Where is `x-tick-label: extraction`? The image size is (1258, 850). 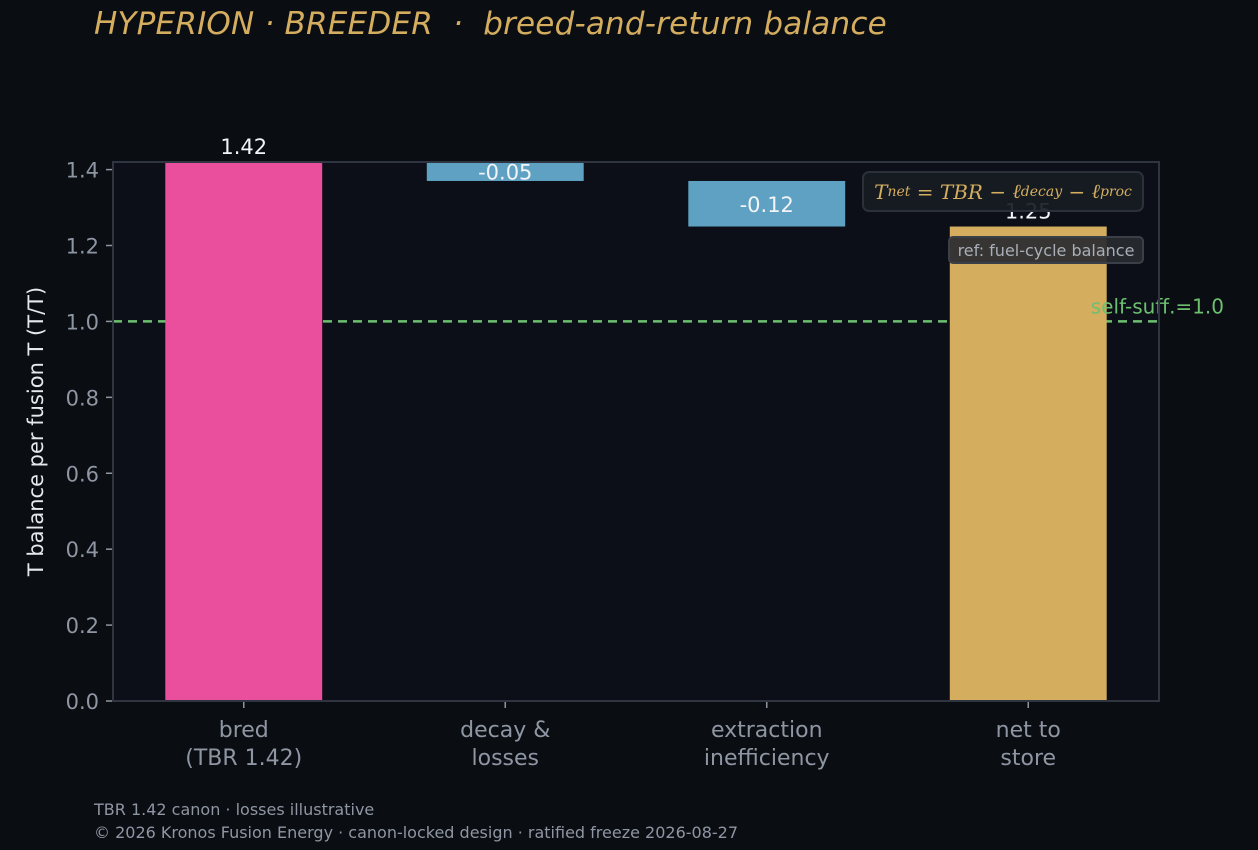
x-tick-label: extraction is located at coordinates (767, 730).